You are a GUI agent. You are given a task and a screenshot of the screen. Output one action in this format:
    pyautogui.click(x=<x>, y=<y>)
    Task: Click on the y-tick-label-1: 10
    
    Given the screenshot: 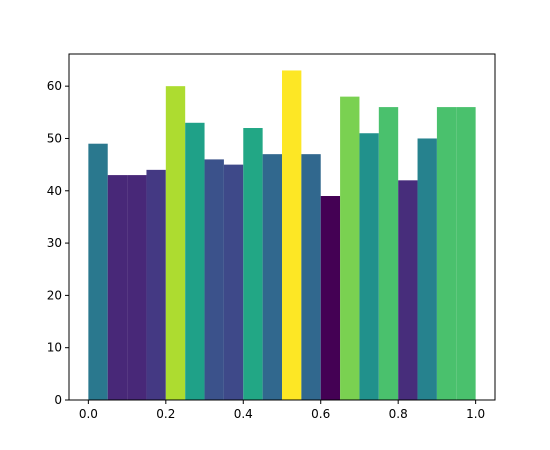 What is the action you would take?
    pyautogui.click(x=54, y=348)
    